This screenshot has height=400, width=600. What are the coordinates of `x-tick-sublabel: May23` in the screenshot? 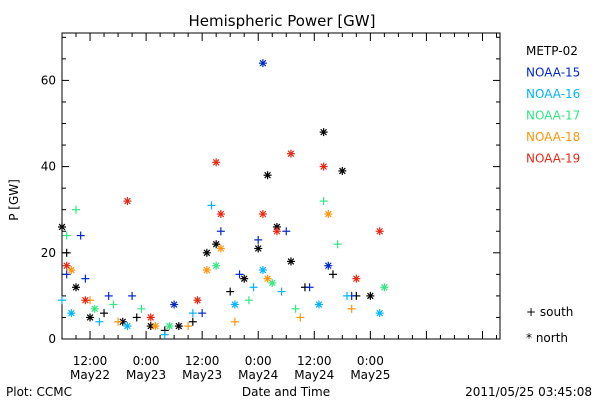 It's located at (202, 375).